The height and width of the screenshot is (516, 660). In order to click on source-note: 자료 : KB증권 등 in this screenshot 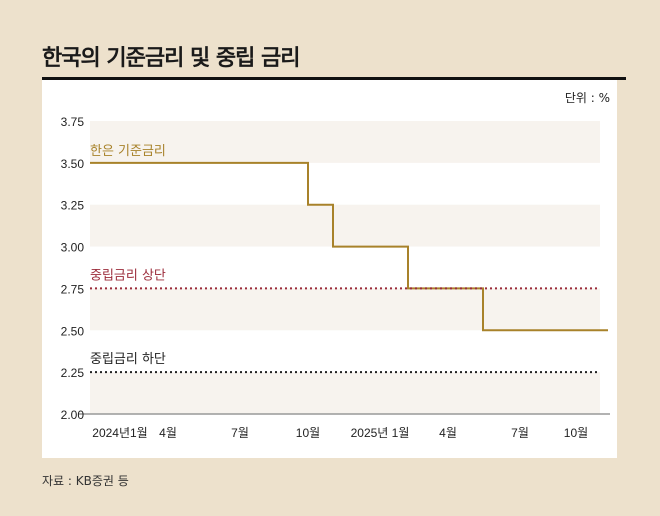, I will do `click(85, 481)`.